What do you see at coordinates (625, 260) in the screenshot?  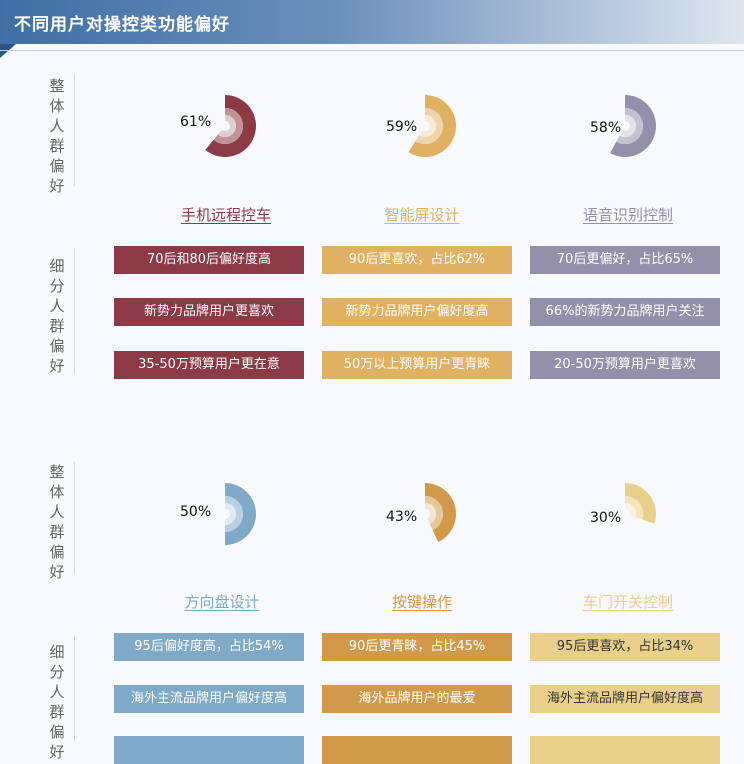 I see `tag-voice-1: 70后更偏好，占比65%` at bounding box center [625, 260].